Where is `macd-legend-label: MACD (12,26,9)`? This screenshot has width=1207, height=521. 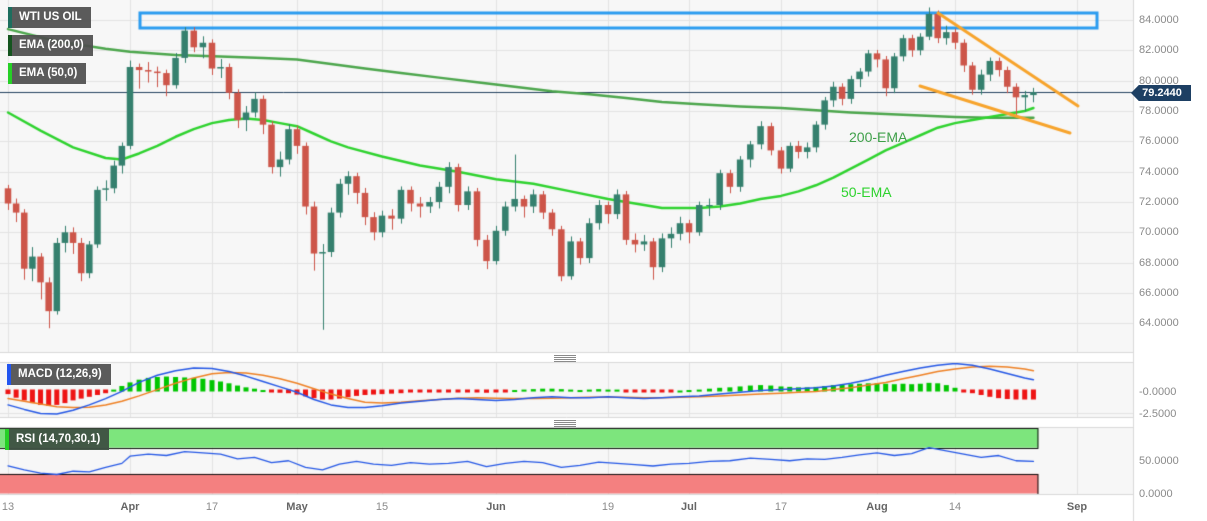
macd-legend-label: MACD (12,26,9) is located at coordinates (60, 374).